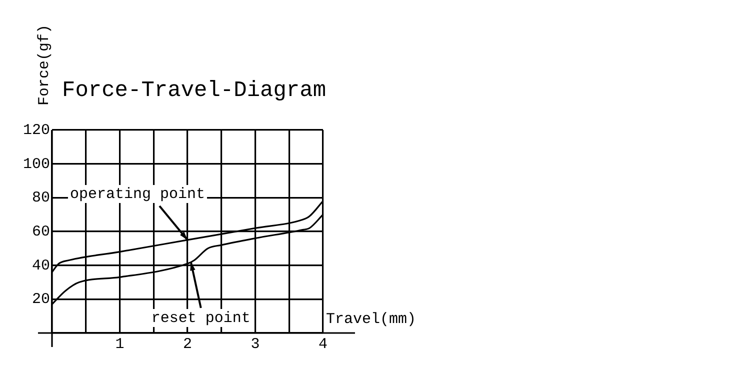  What do you see at coordinates (41, 265) in the screenshot?
I see `y-tick-label: 40` at bounding box center [41, 265].